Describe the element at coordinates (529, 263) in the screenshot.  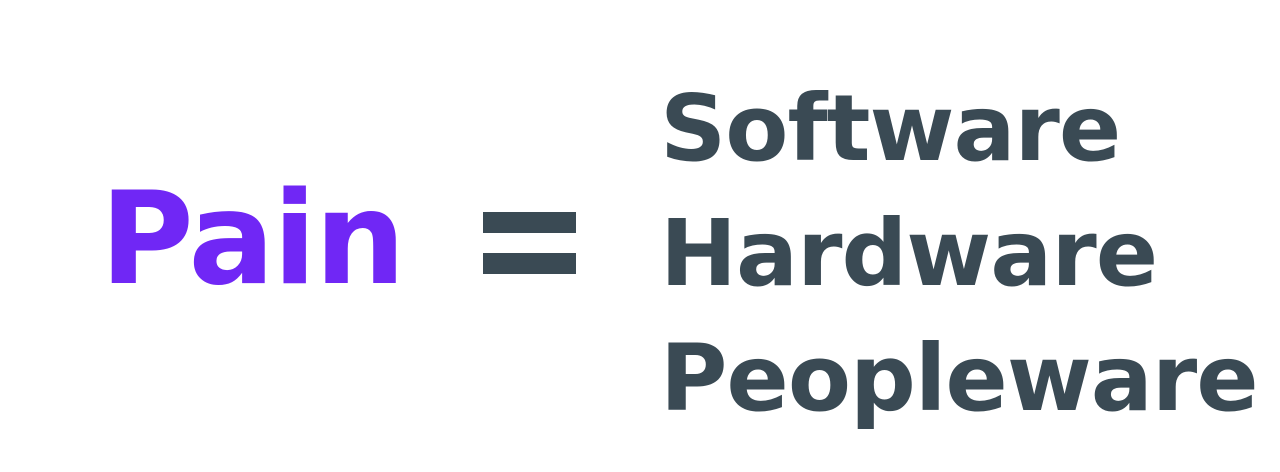
I see `equals-bottom-bar` at that location.